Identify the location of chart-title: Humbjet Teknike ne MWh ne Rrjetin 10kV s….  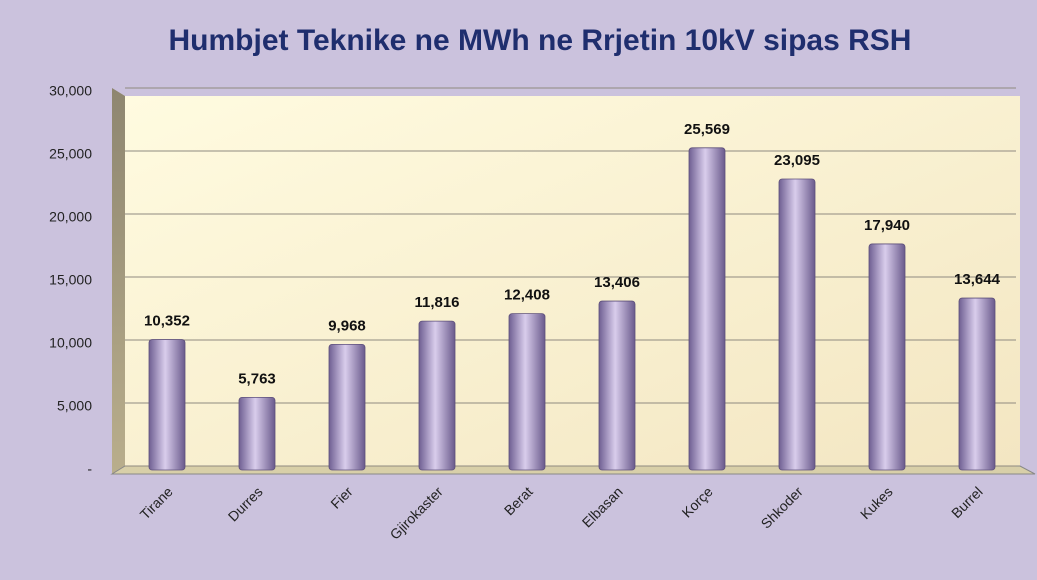
(540, 40).